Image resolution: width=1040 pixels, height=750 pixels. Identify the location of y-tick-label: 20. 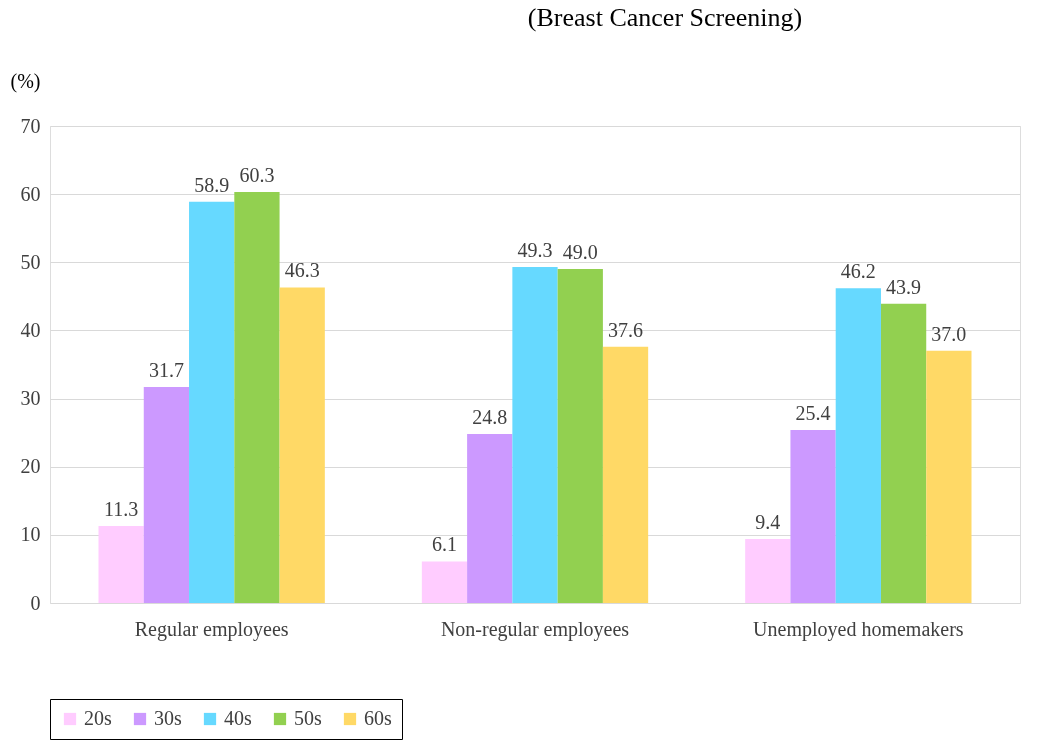
(30, 466).